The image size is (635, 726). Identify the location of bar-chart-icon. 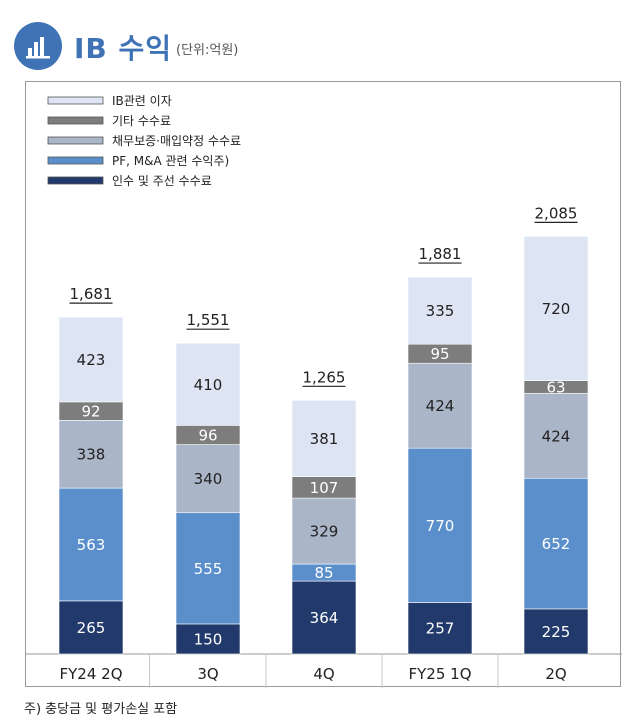
(38, 46).